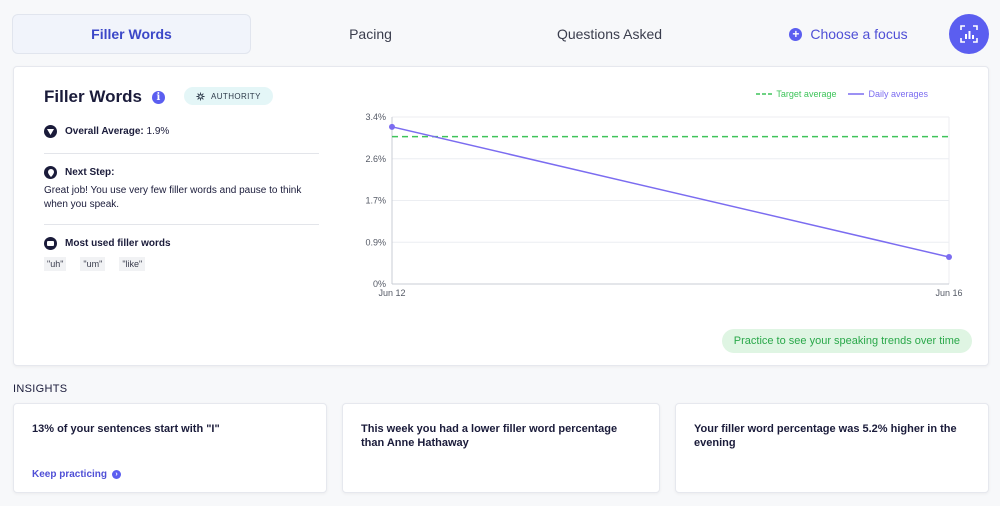 The image size is (1000, 506). I want to click on filler-word-chip: "um", so click(93, 264).